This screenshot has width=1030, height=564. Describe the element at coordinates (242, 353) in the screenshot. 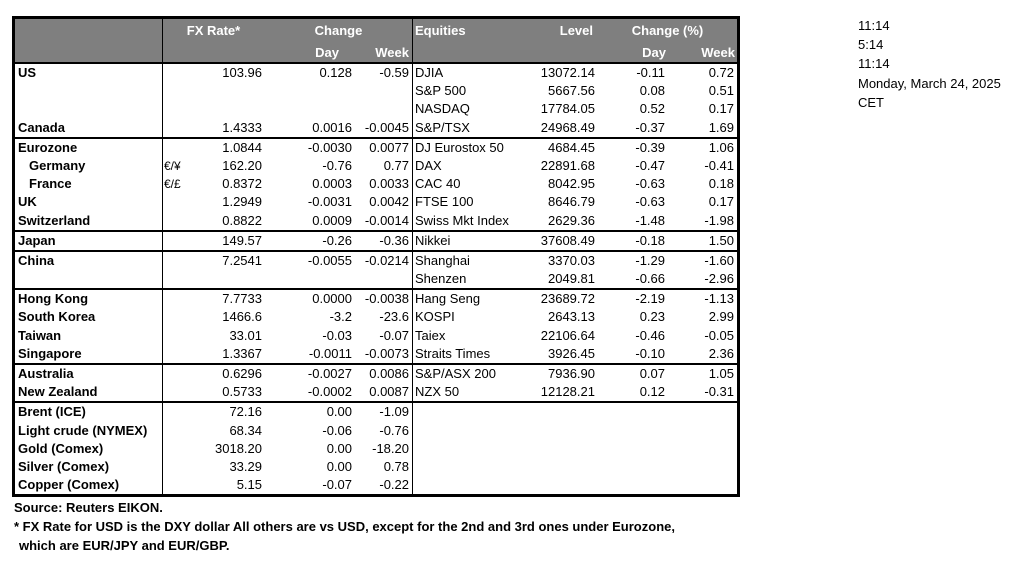

I see `fx-rate-value: 1.3367` at that location.